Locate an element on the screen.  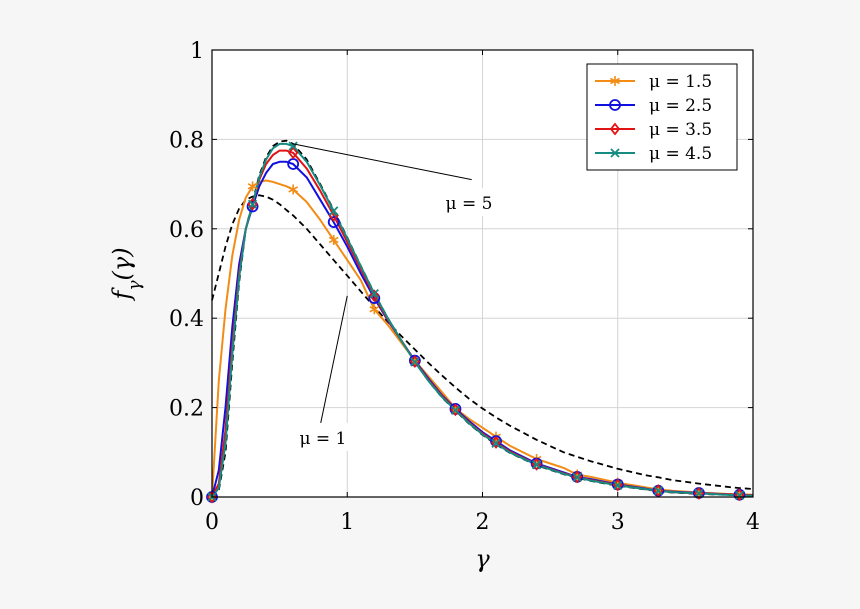
legend-entry: μ = 3.5 is located at coordinates (680, 130).